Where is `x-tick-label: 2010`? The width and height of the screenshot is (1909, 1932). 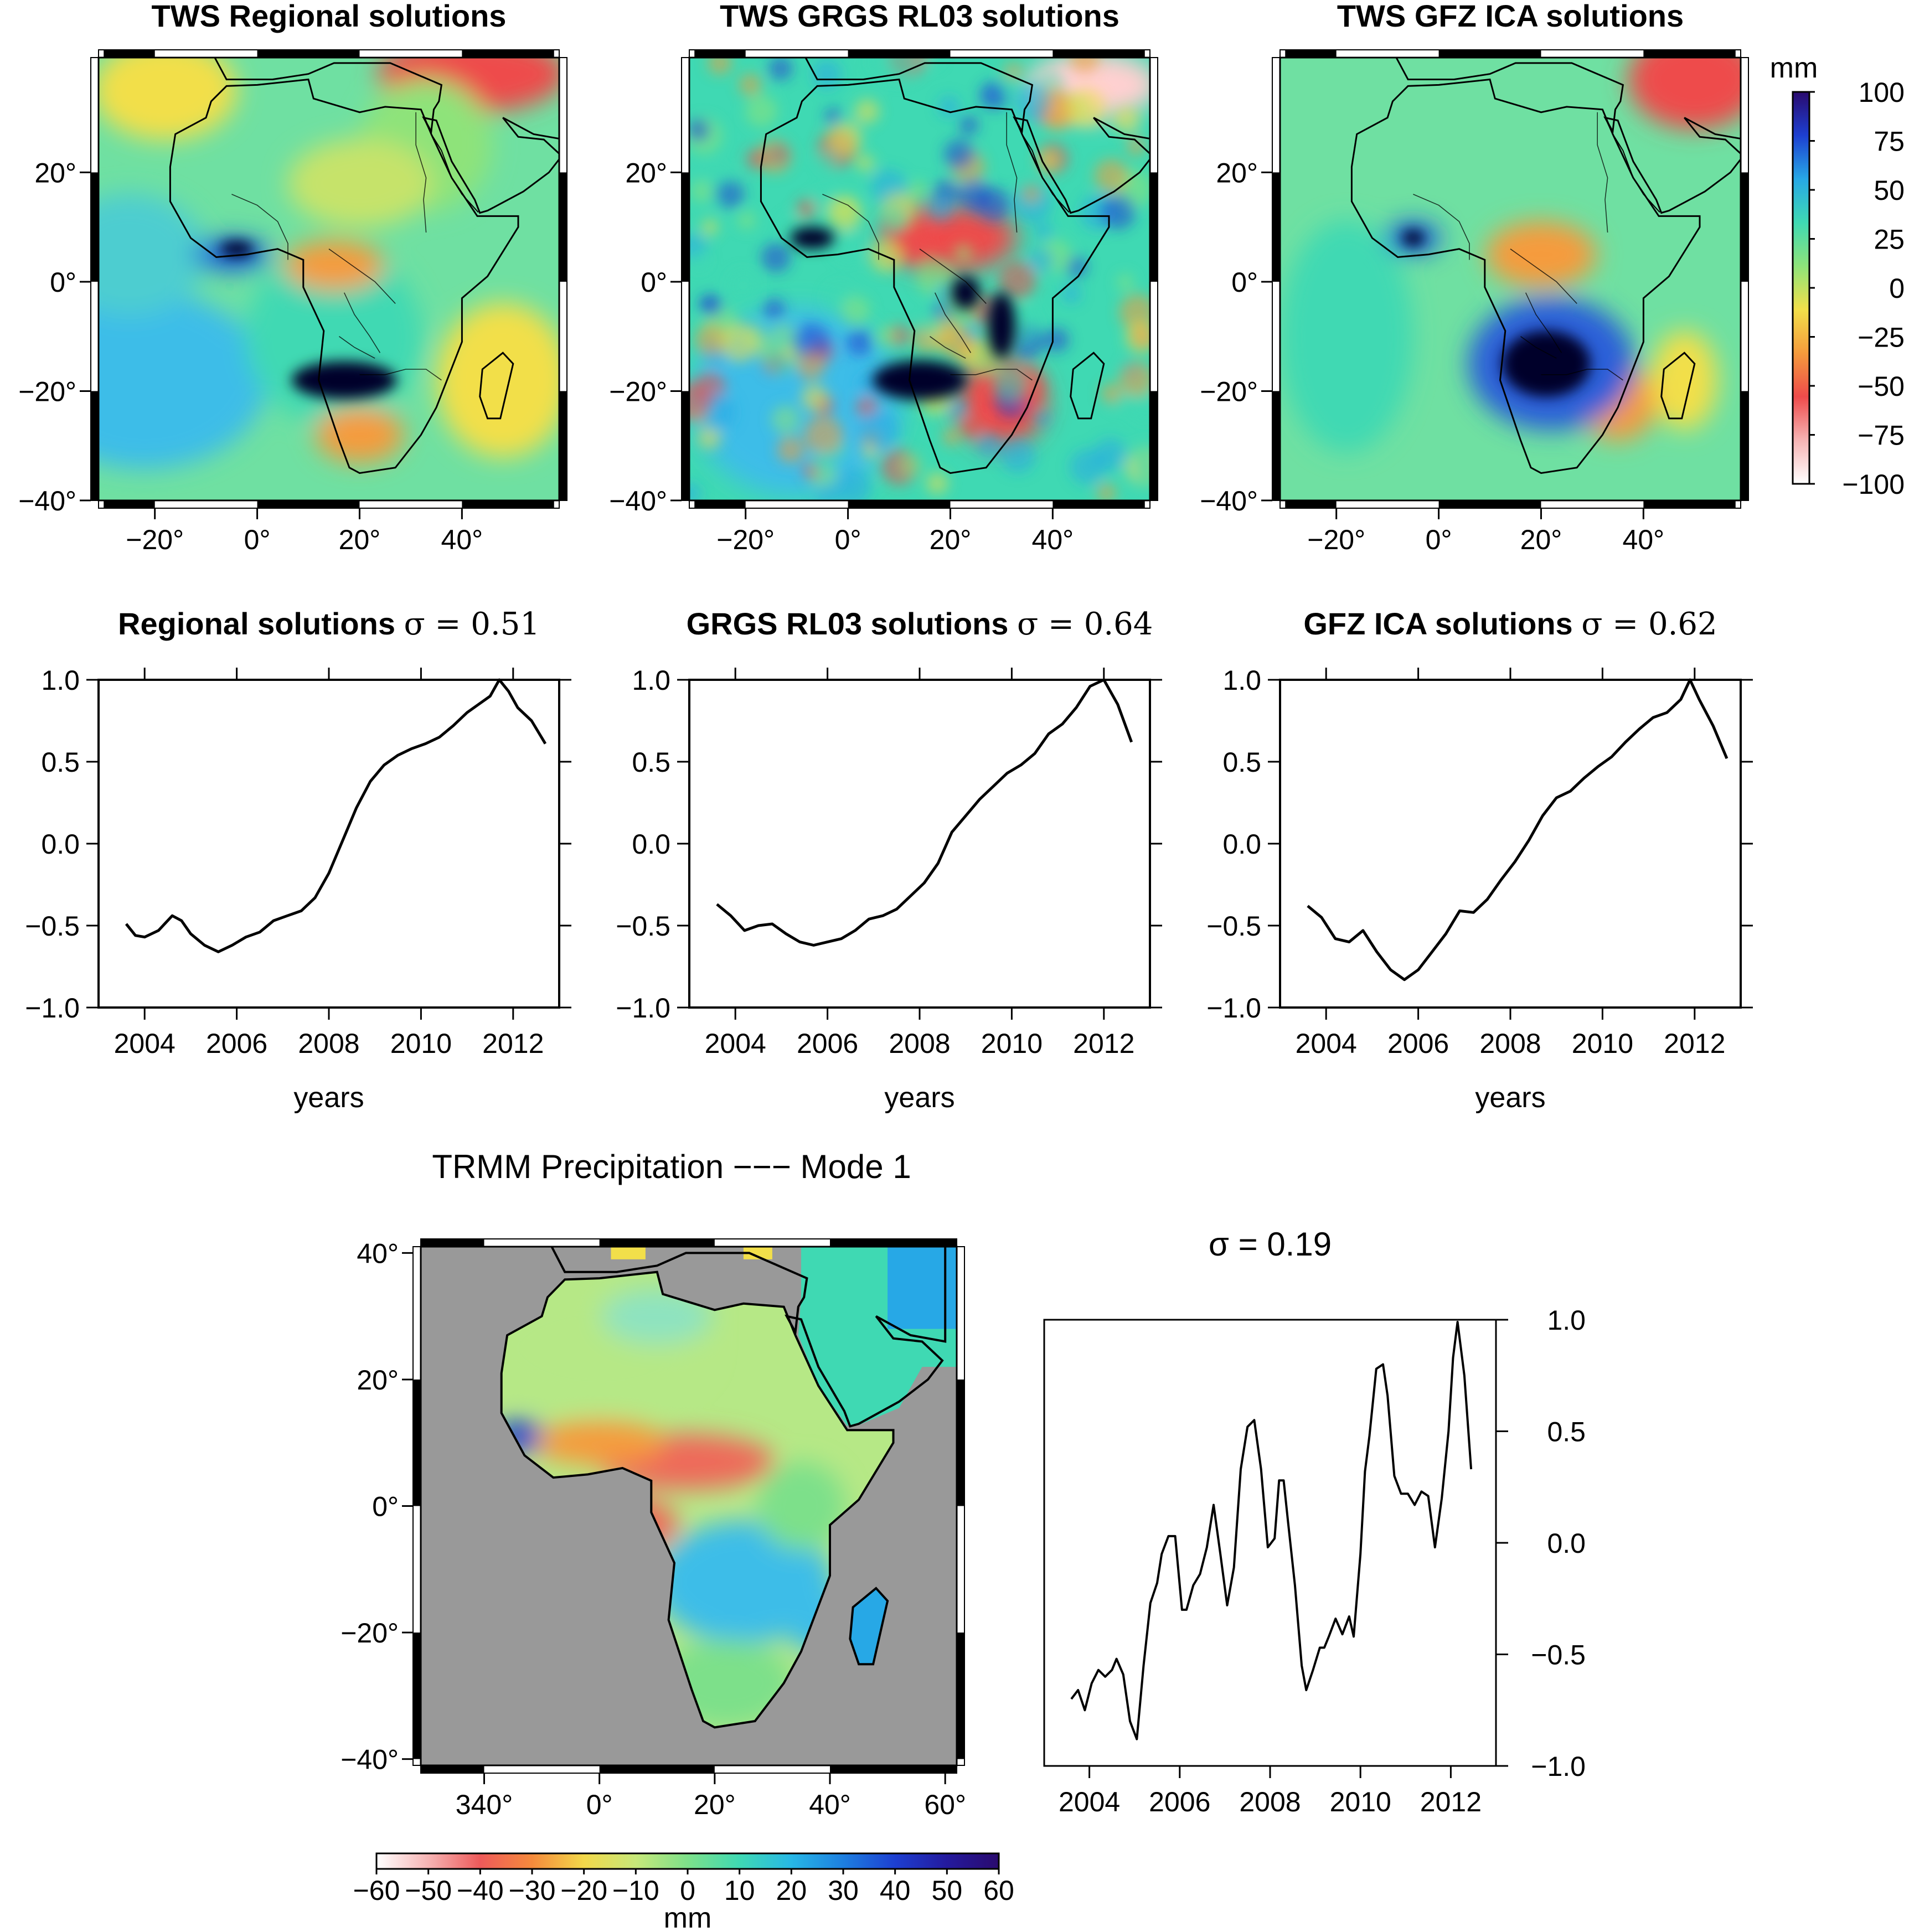
x-tick-label: 2010 is located at coordinates (1012, 1043).